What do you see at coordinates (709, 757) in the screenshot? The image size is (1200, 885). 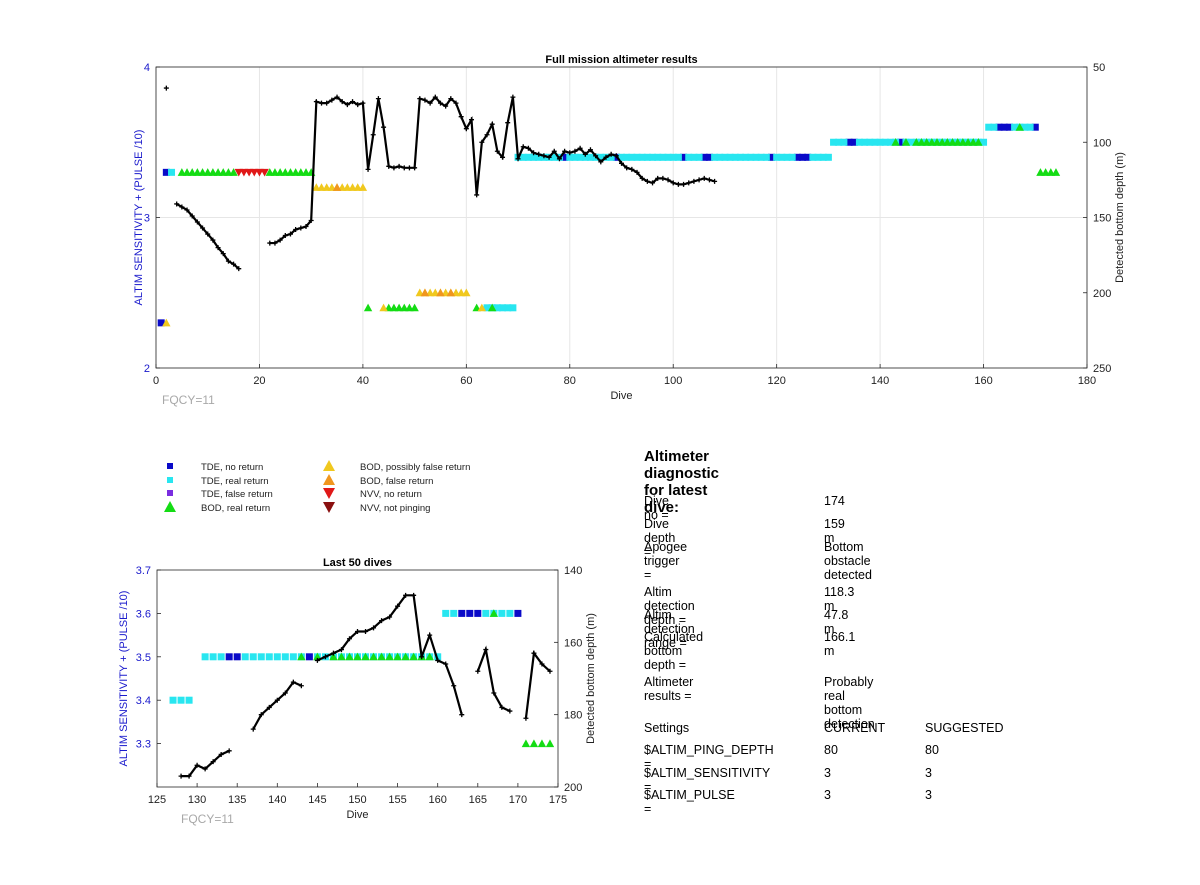 I see `ping-depth-label: $ALTIM_PING_DEPTH =` at bounding box center [709, 757].